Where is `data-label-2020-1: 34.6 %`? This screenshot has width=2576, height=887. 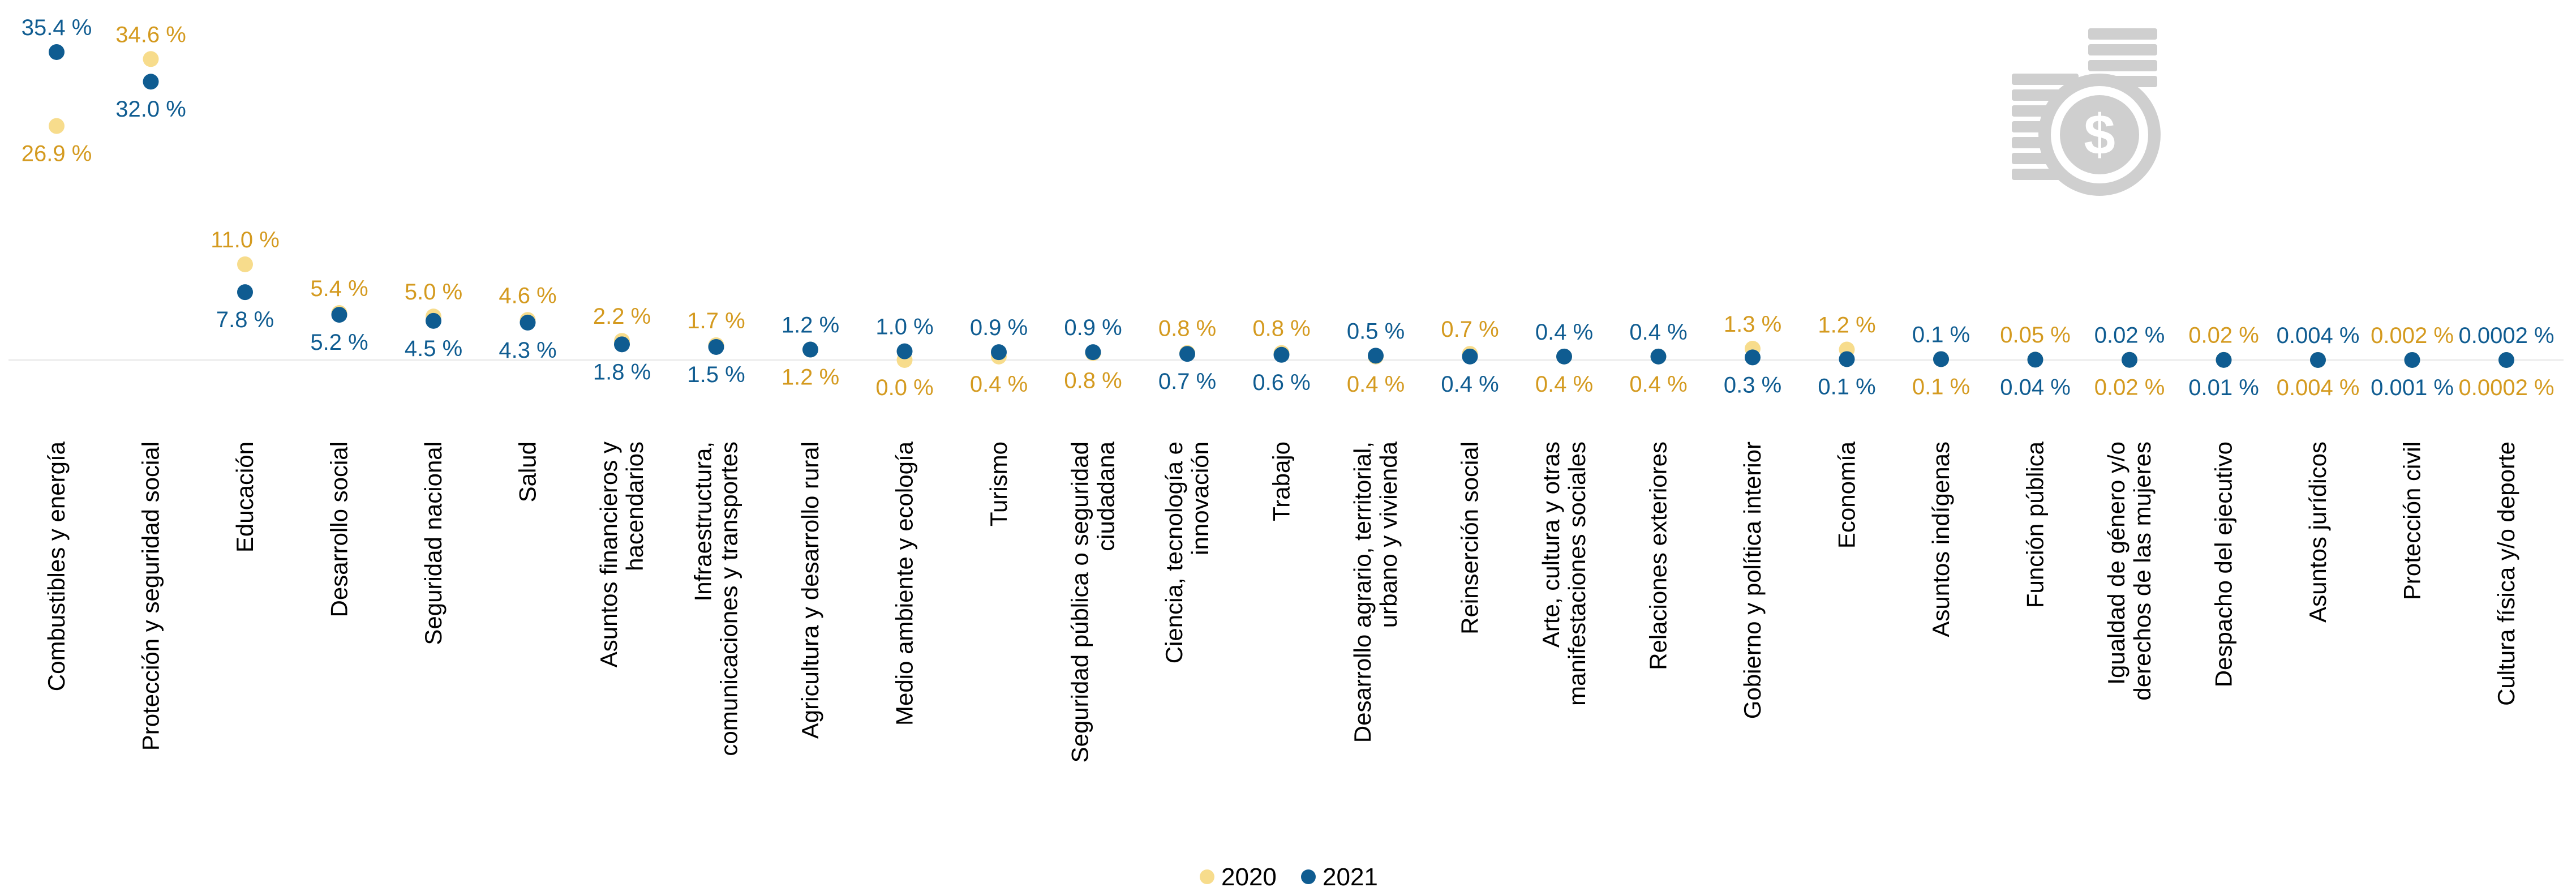 data-label-2020-1: 34.6 % is located at coordinates (151, 34).